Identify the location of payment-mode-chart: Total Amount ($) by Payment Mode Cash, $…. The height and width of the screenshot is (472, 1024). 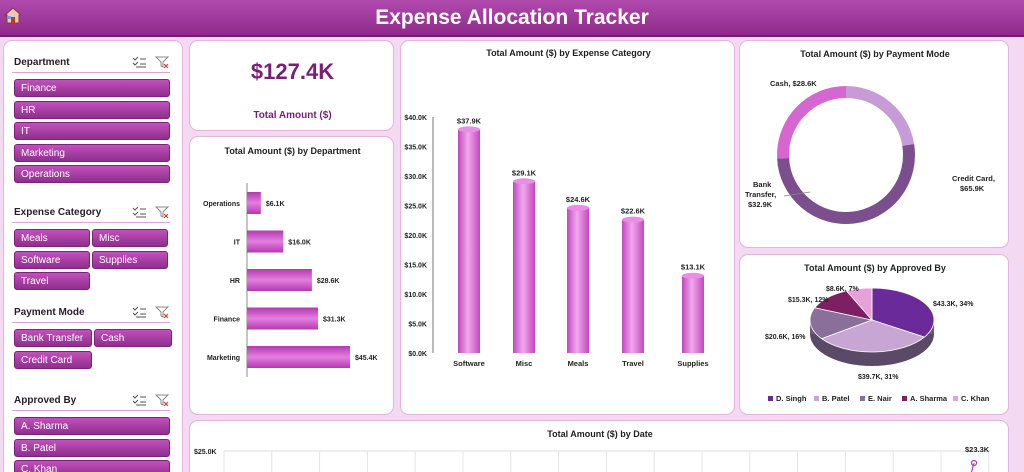
(874, 144).